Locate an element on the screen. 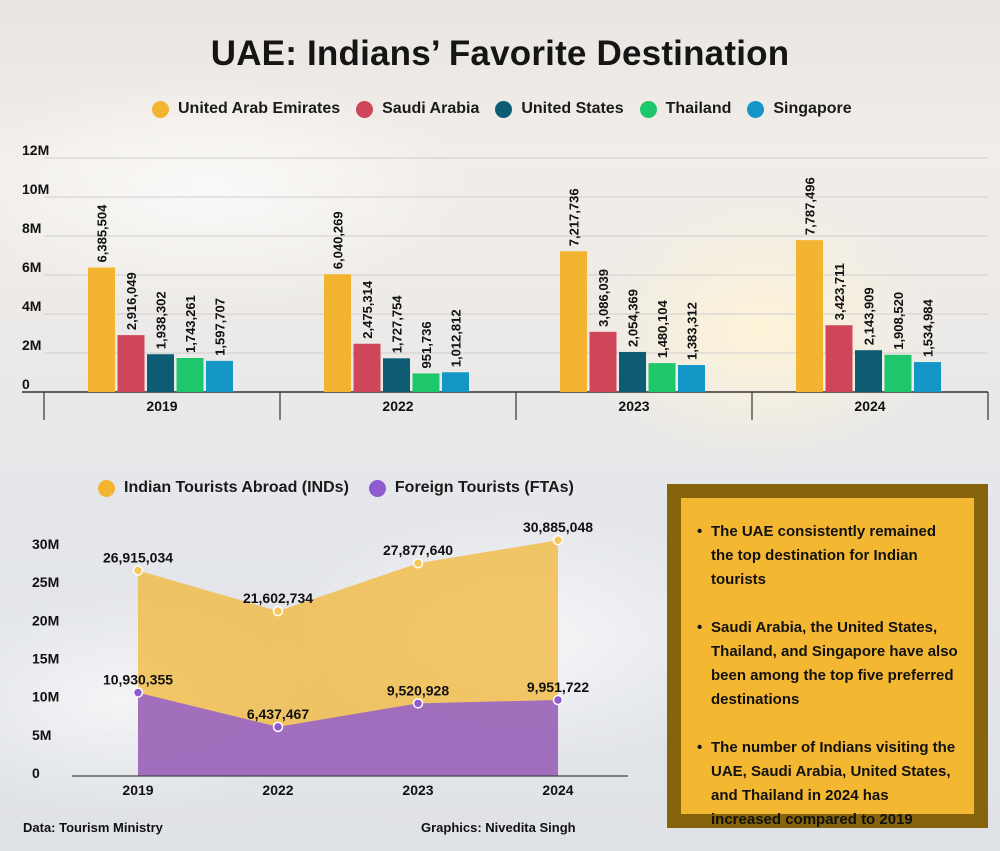 The height and width of the screenshot is (851, 1000). bar-legend-item: Saudi Arabia is located at coordinates (417, 109).